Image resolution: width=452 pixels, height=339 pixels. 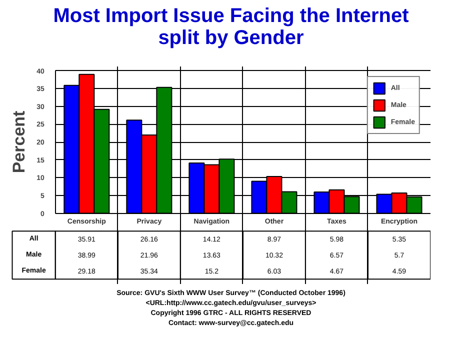 What do you see at coordinates (231, 16) in the screenshot?
I see `chart-title: Most Import Issue Facing the Internet` at bounding box center [231, 16].